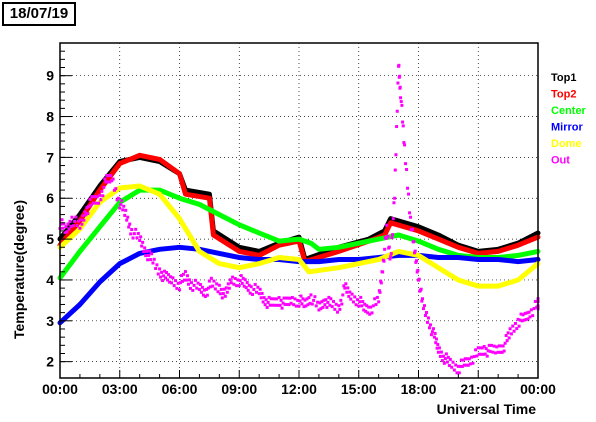 Image resolution: width=596 pixels, height=422 pixels. What do you see at coordinates (487, 409) in the screenshot?
I see `x-axis-label: Universal Time` at bounding box center [487, 409].